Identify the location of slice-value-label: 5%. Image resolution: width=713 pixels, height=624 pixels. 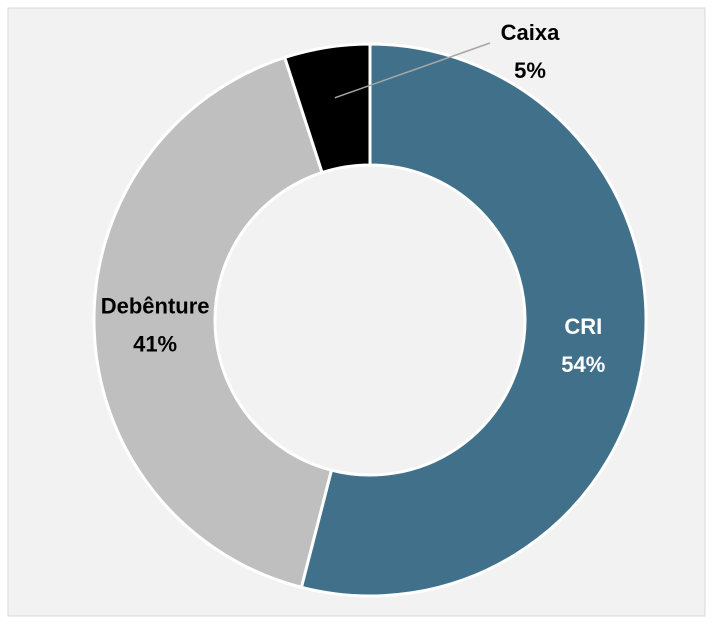
(530, 70).